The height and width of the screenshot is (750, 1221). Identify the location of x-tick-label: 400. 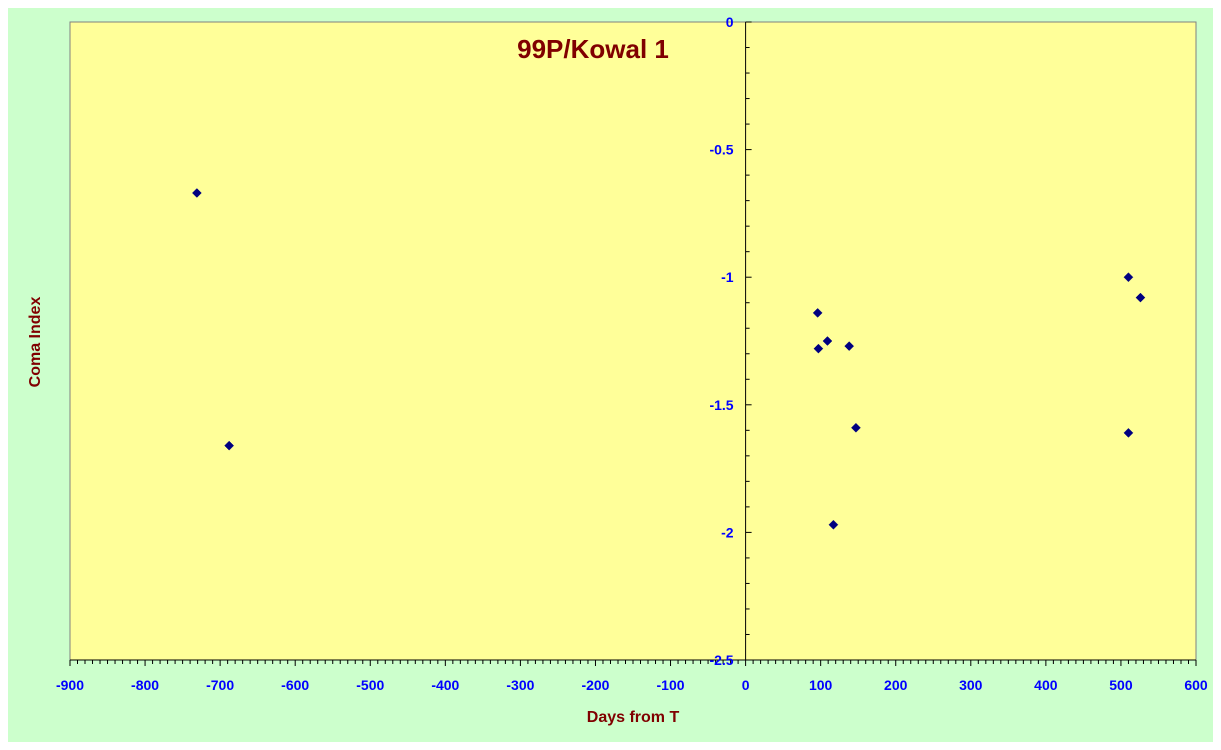
(1046, 685).